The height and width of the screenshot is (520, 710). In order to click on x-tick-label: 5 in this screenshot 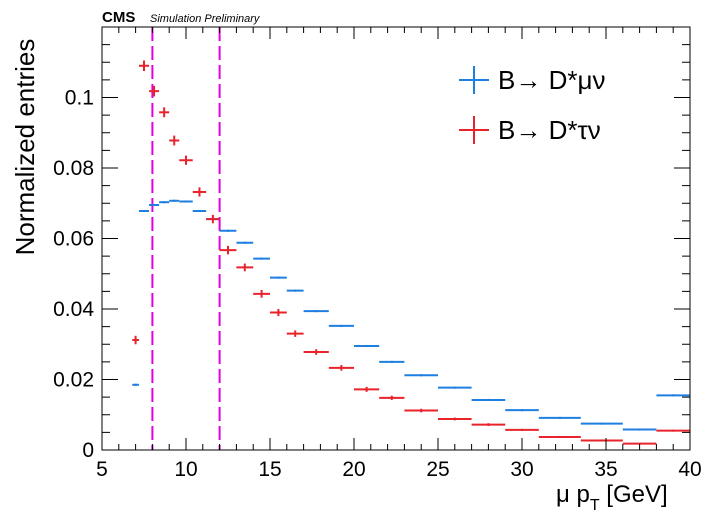, I will do `click(102, 469)`.